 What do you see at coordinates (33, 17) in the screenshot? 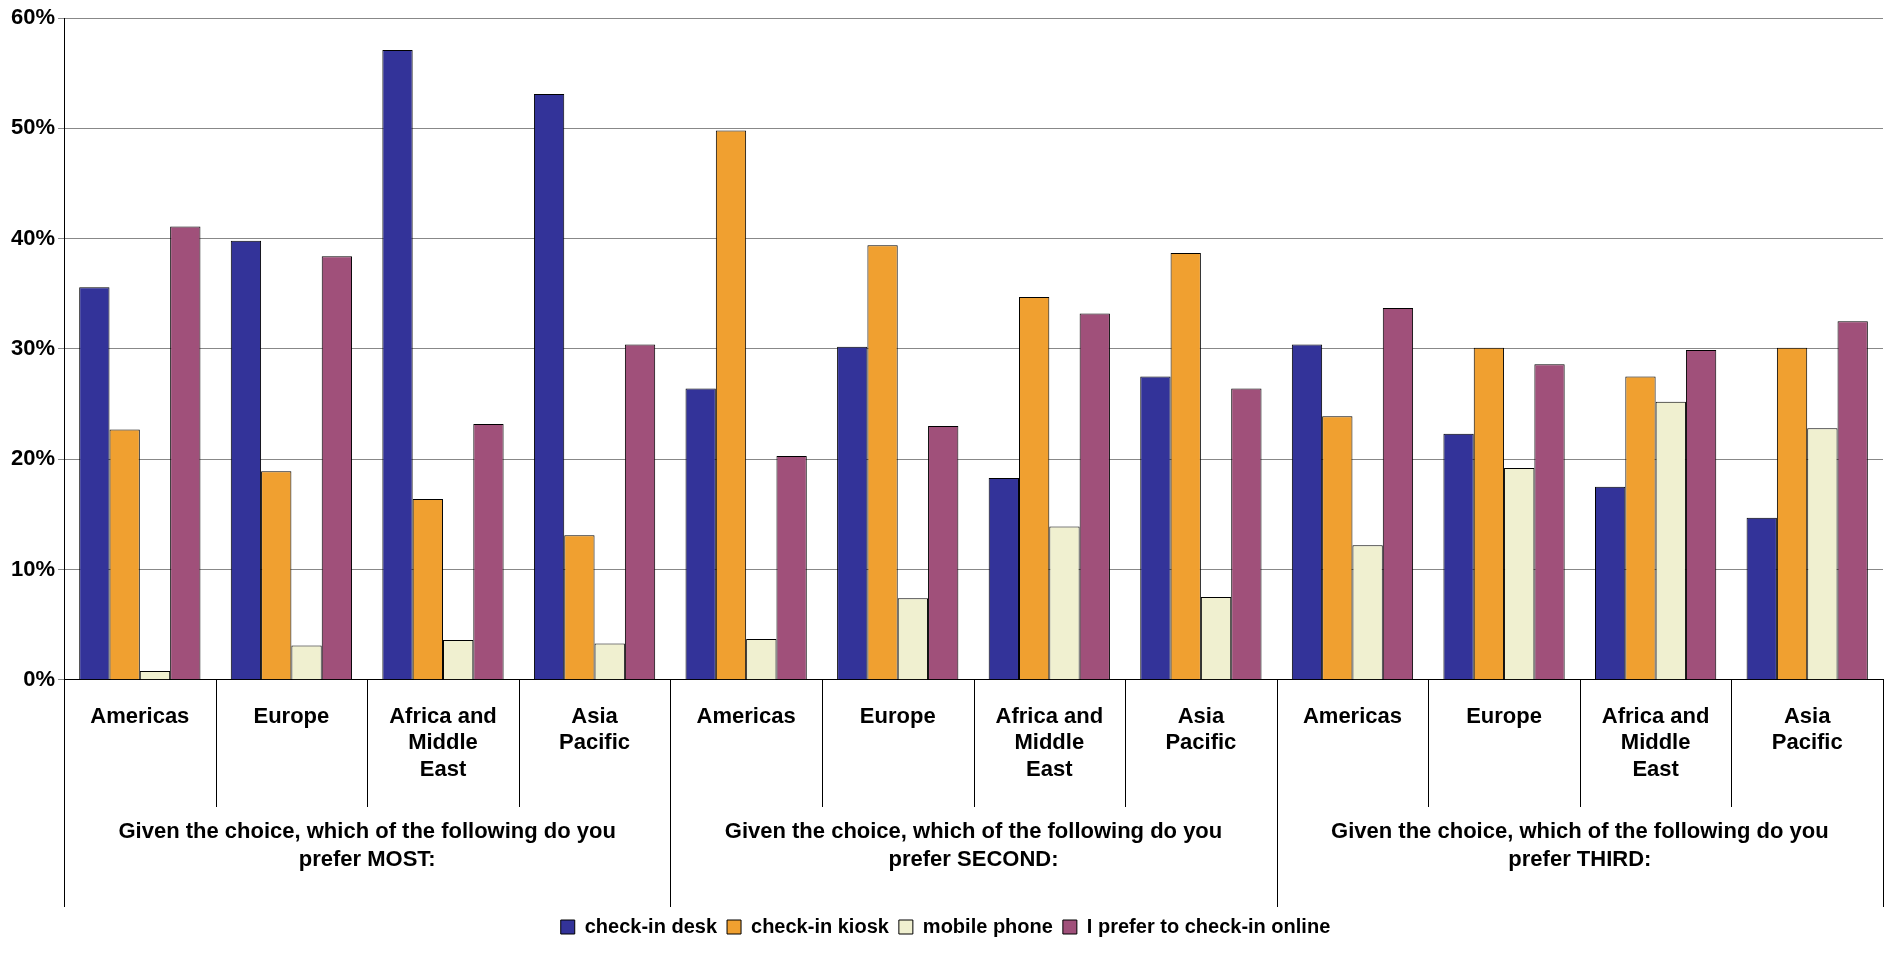
I see `y-tick-label: 60%` at bounding box center [33, 17].